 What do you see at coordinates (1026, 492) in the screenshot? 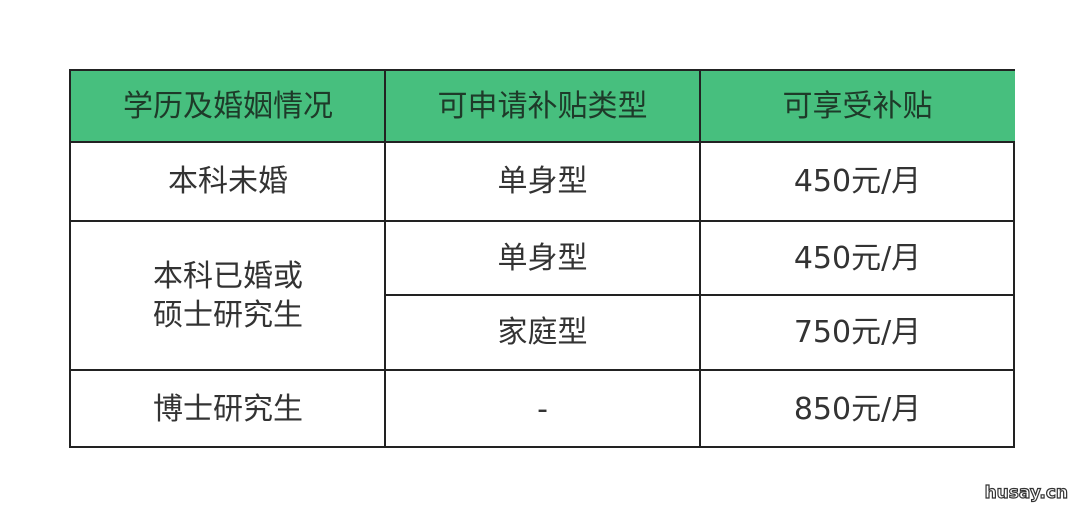
I see `watermark: husay.cn` at bounding box center [1026, 492].